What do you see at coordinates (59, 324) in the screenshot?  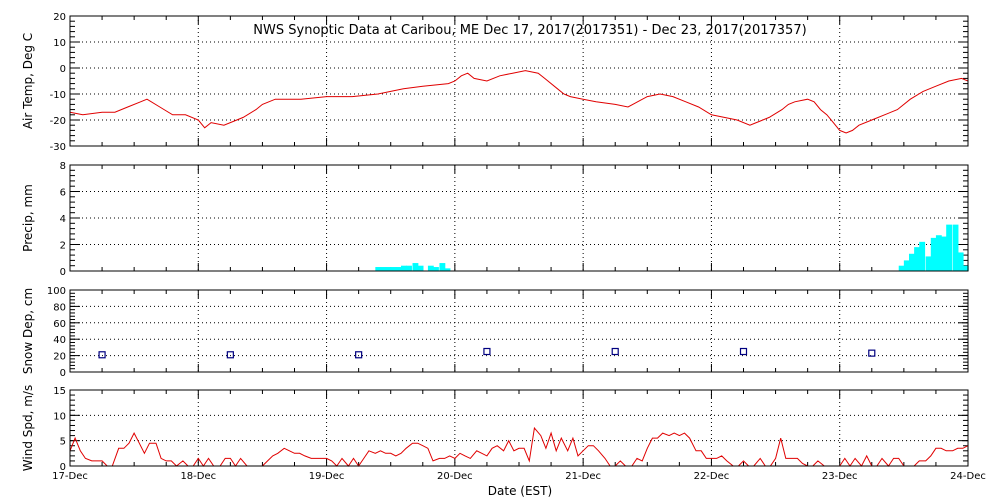 I see `y-tick-label: 60` at bounding box center [59, 324].